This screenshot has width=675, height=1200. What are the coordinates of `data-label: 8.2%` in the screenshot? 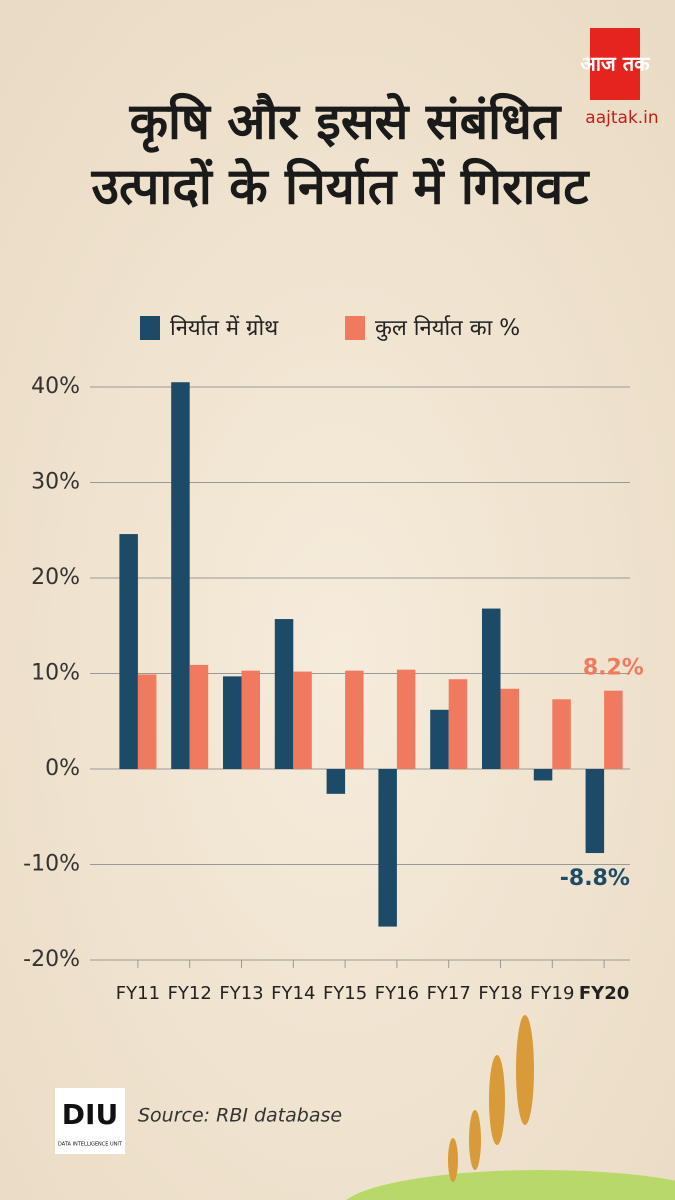 It's located at (613, 668).